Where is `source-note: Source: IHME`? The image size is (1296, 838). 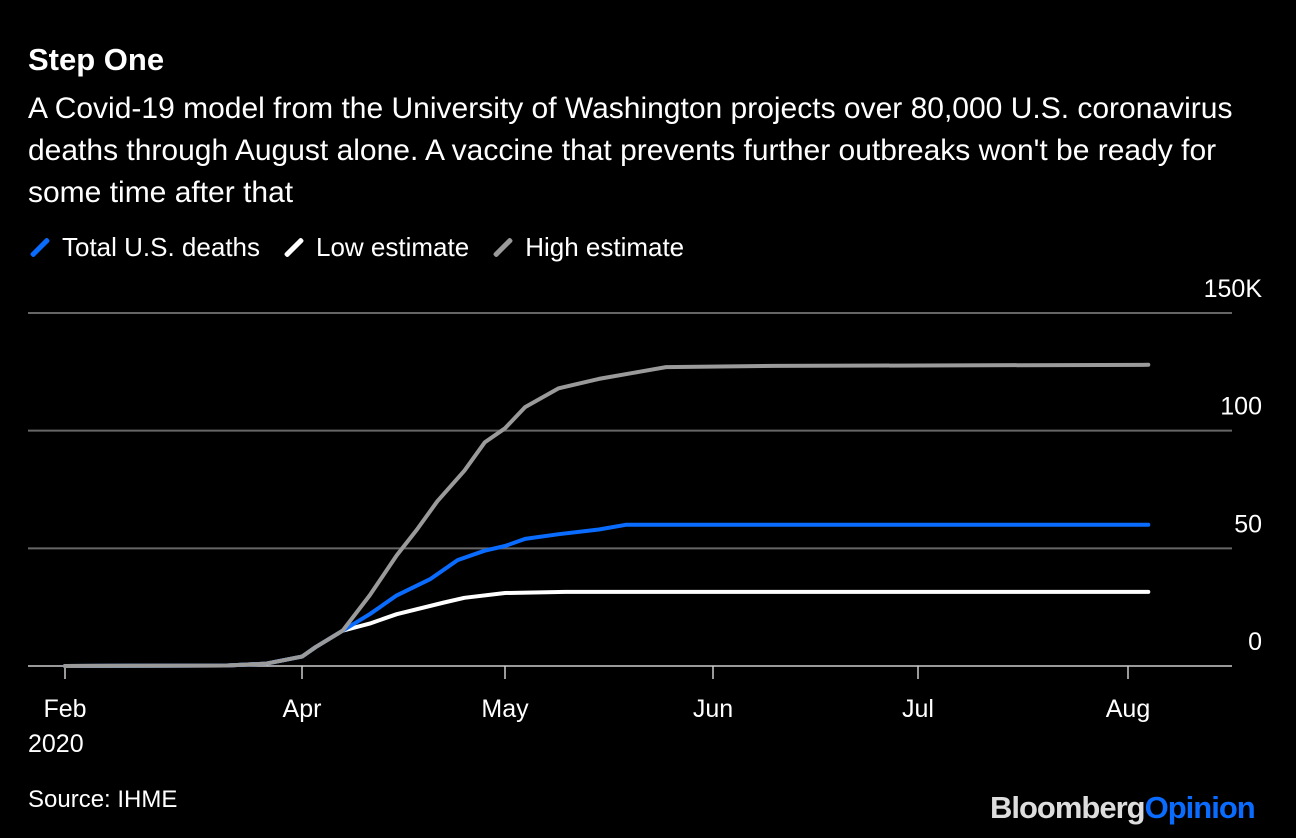 source-note: Source: IHME is located at coordinates (103, 799).